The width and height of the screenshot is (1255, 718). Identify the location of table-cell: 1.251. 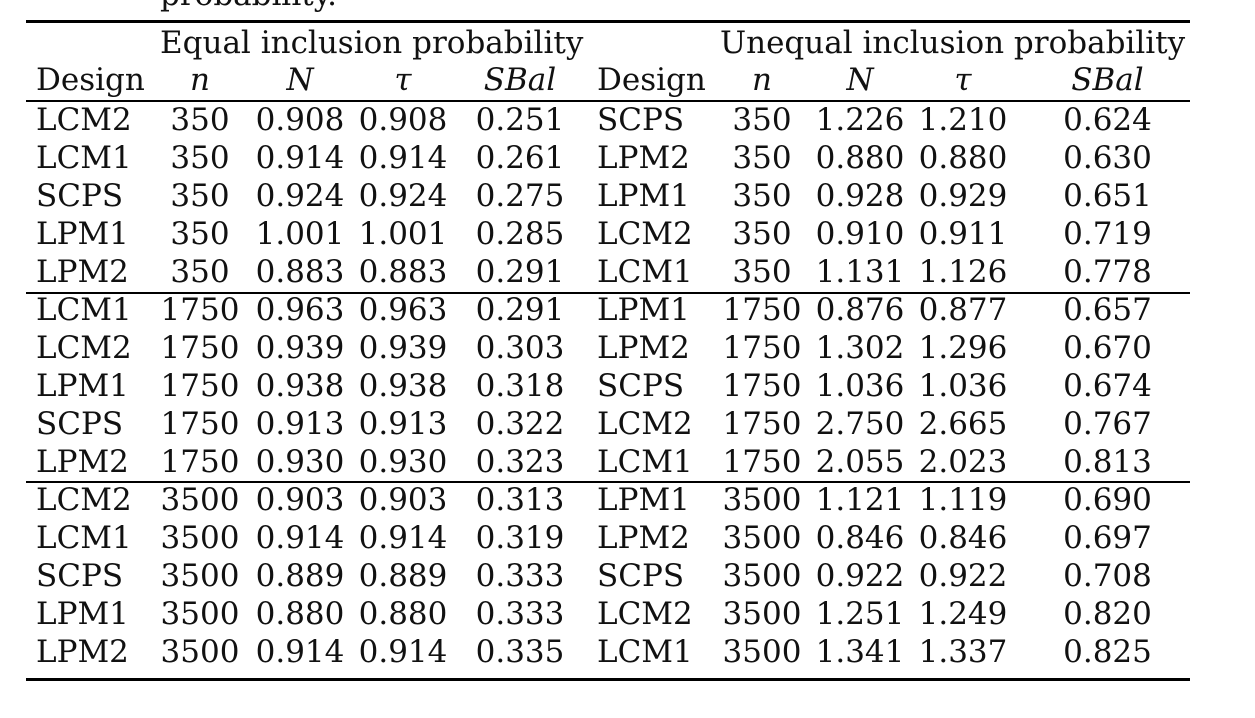
(860, 614).